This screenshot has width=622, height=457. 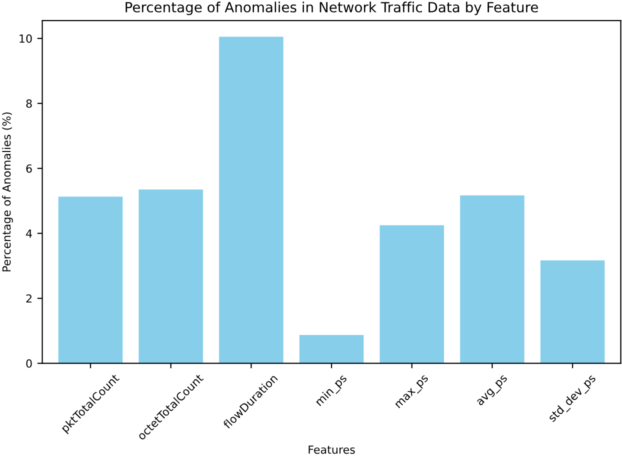 I want to click on x-axis-title: Features, so click(x=331, y=450).